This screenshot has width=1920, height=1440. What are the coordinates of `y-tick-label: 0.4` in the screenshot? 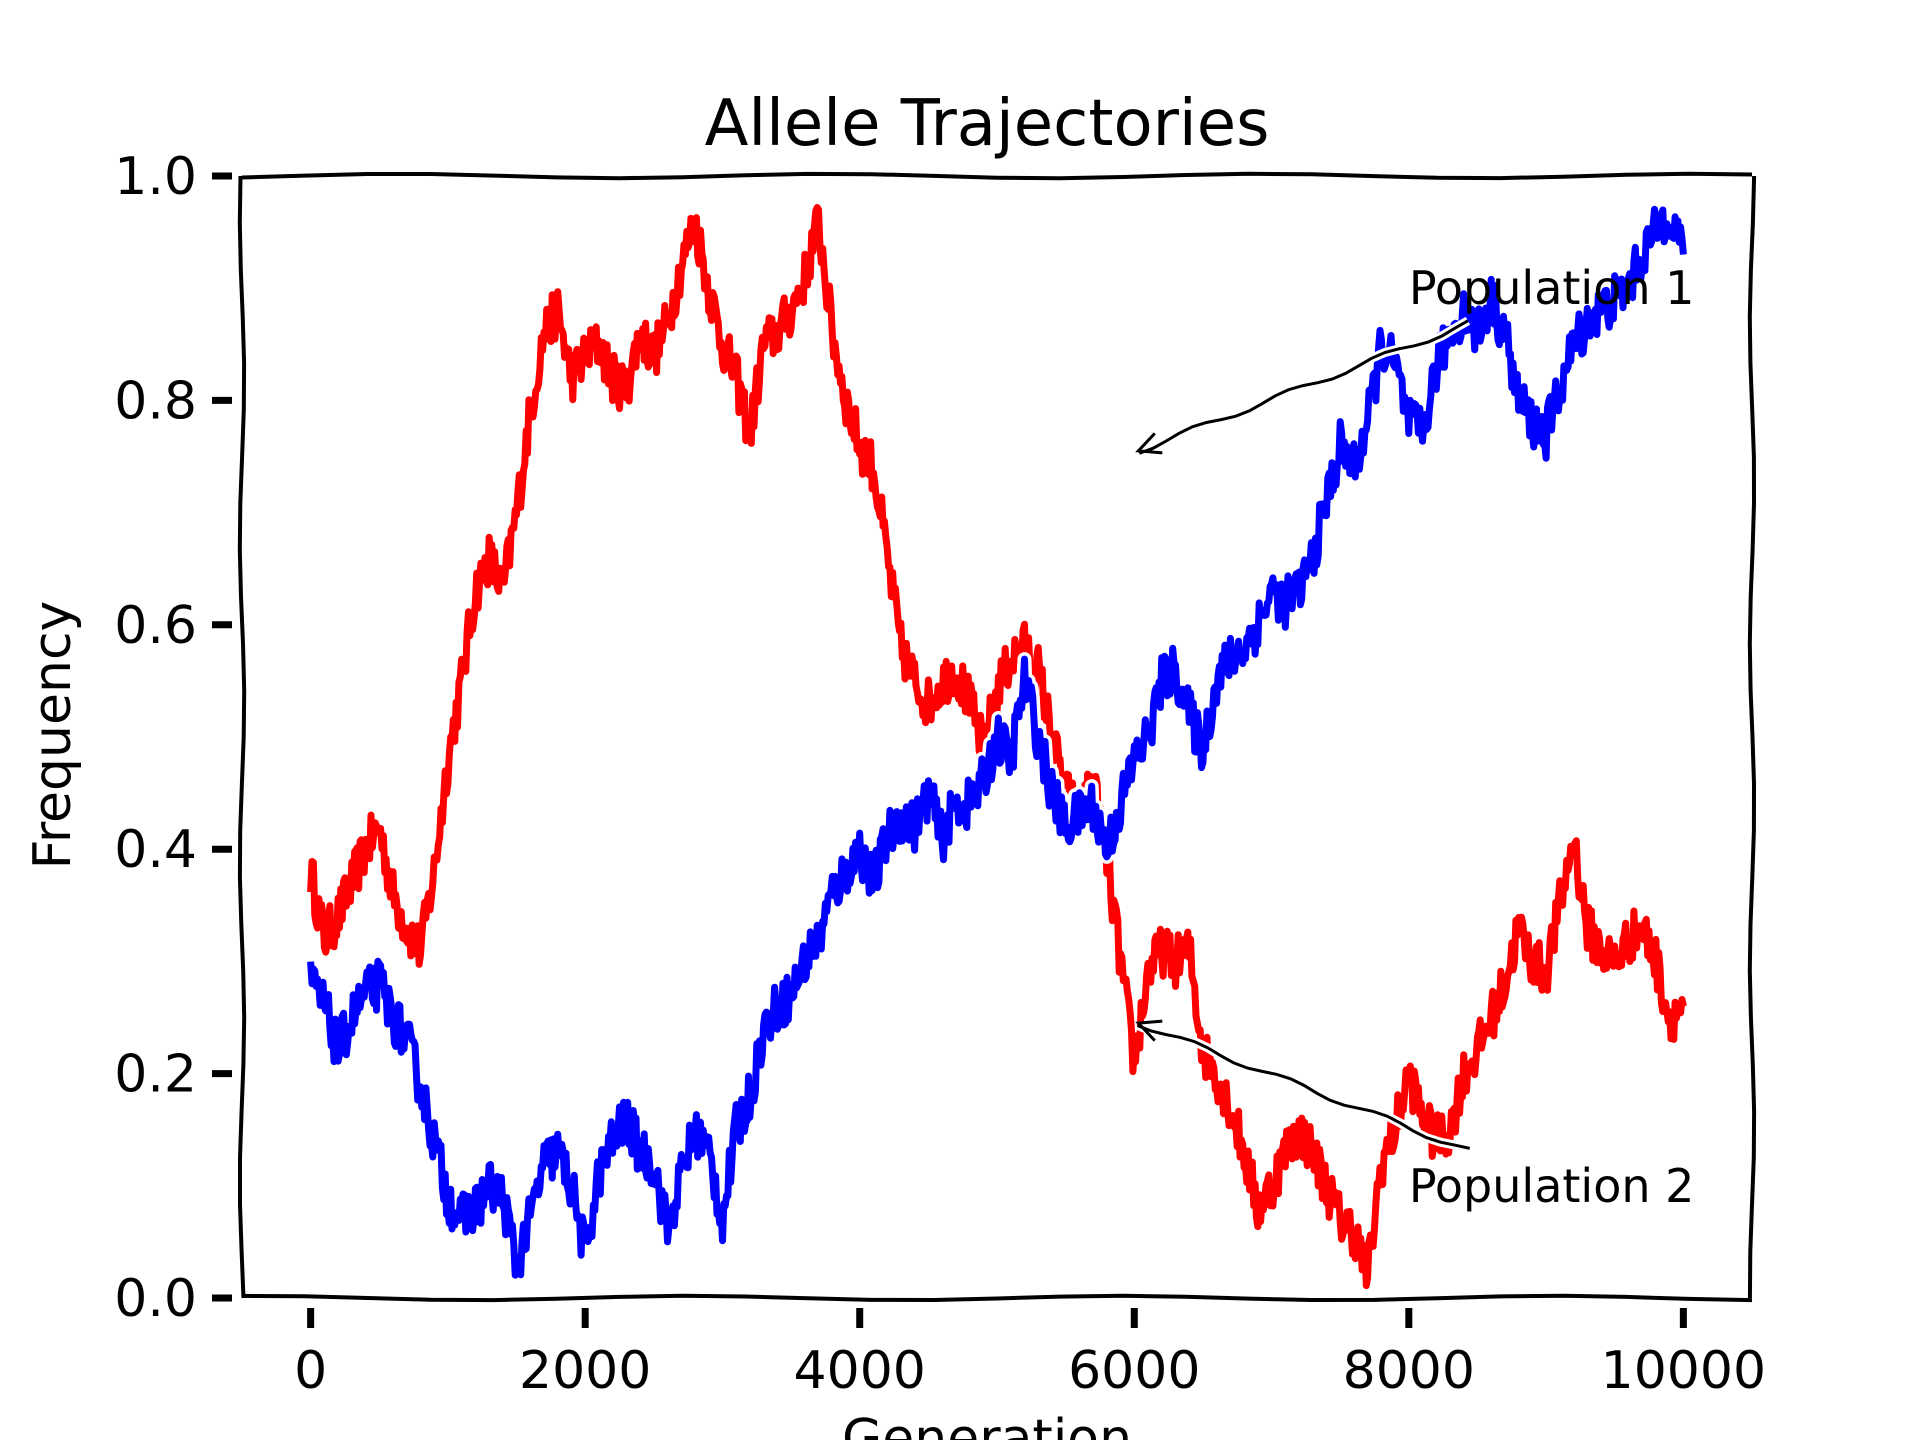 It's located at (155, 850).